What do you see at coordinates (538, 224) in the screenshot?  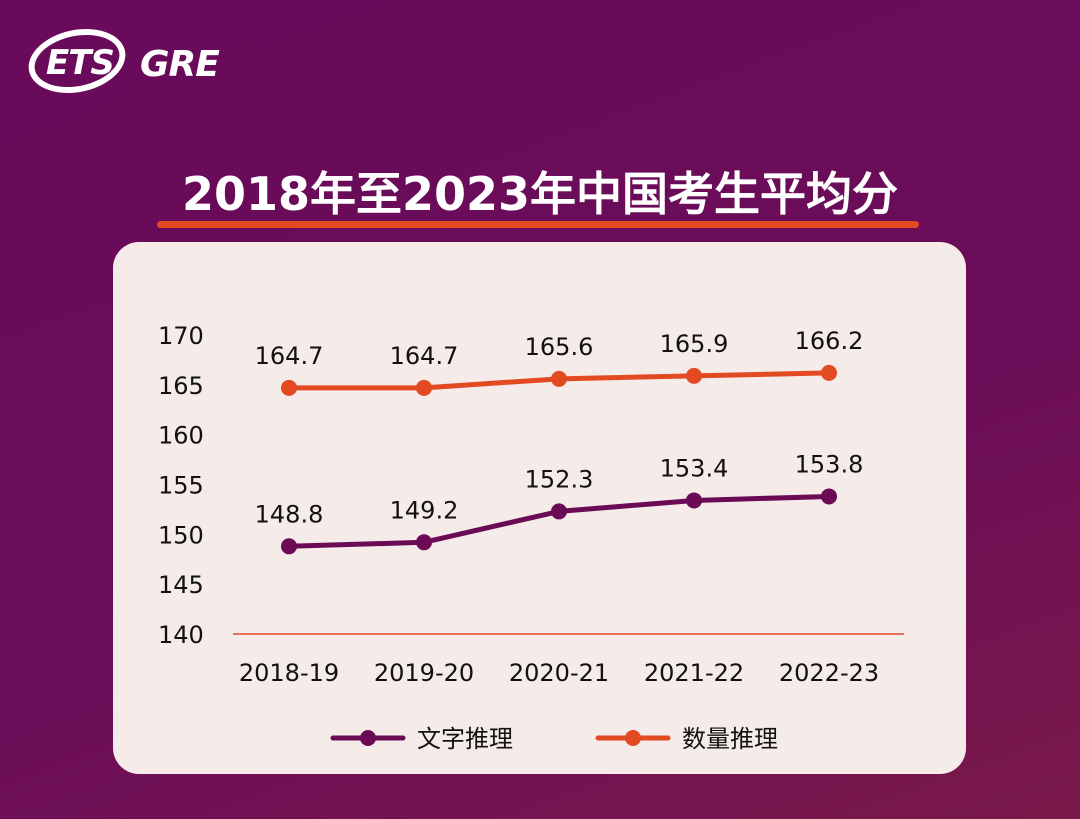 I see `title-underline` at bounding box center [538, 224].